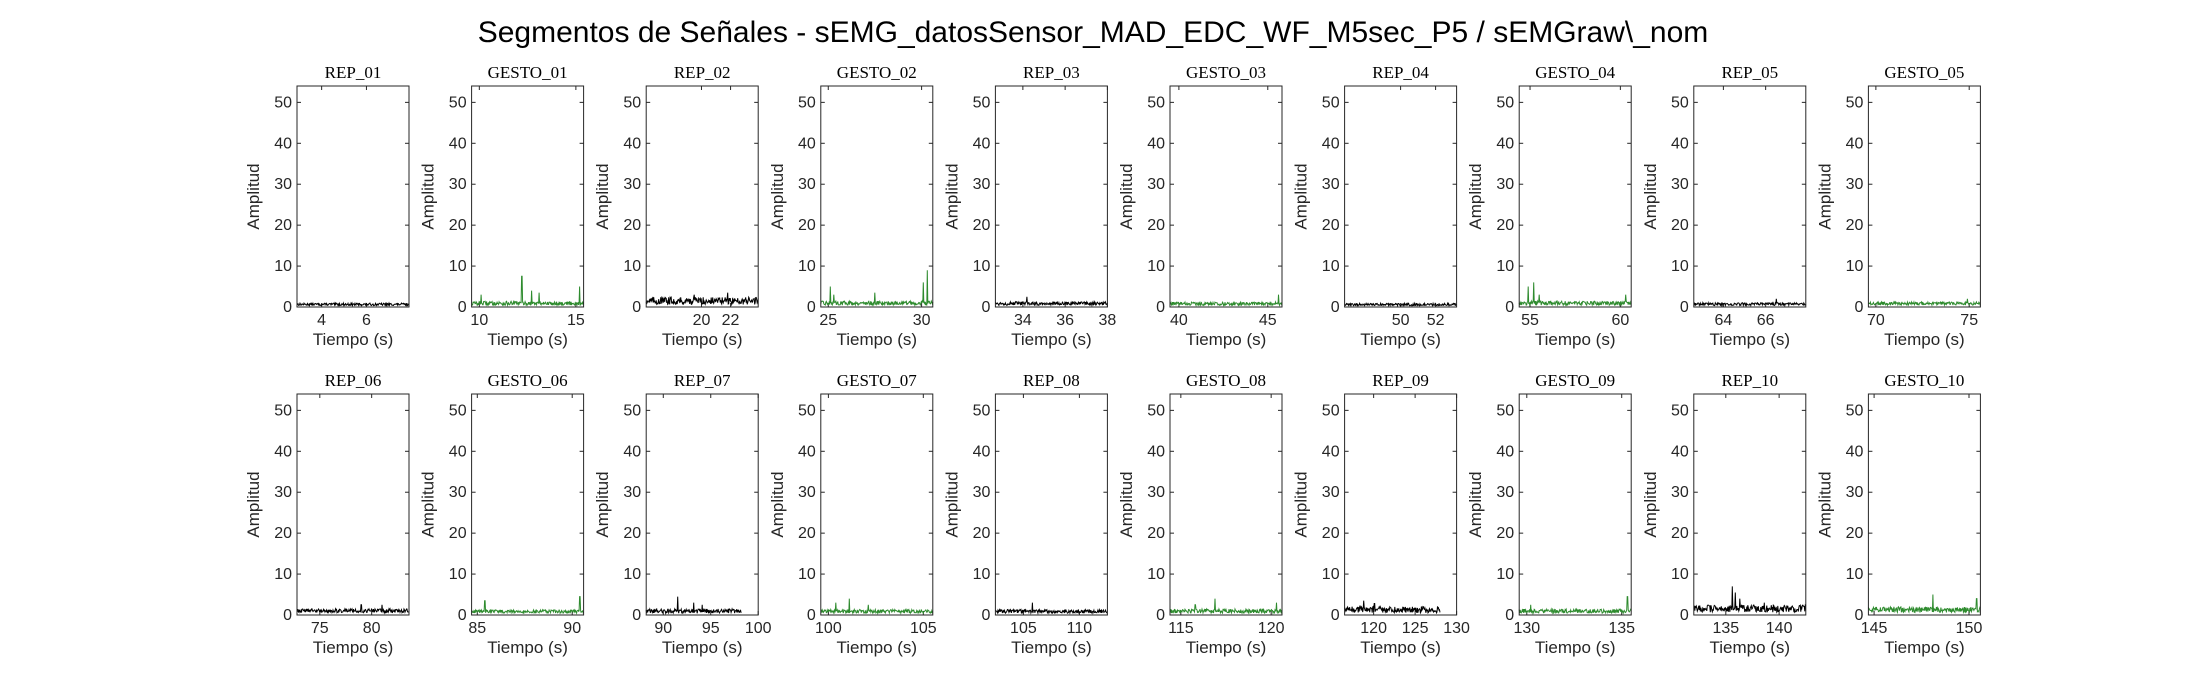  Describe the element at coordinates (1749, 72) in the screenshot. I see `subplot-title: REP_05` at that location.